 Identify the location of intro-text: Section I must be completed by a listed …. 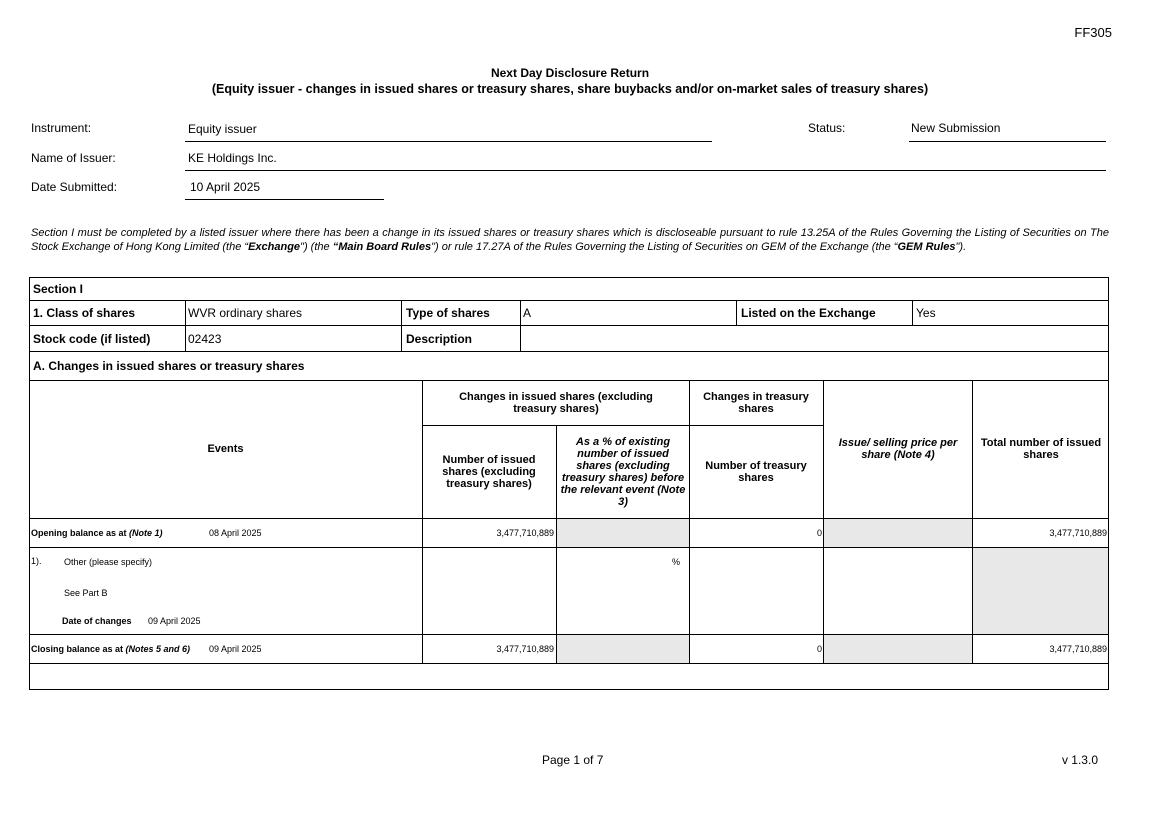
(570, 240).